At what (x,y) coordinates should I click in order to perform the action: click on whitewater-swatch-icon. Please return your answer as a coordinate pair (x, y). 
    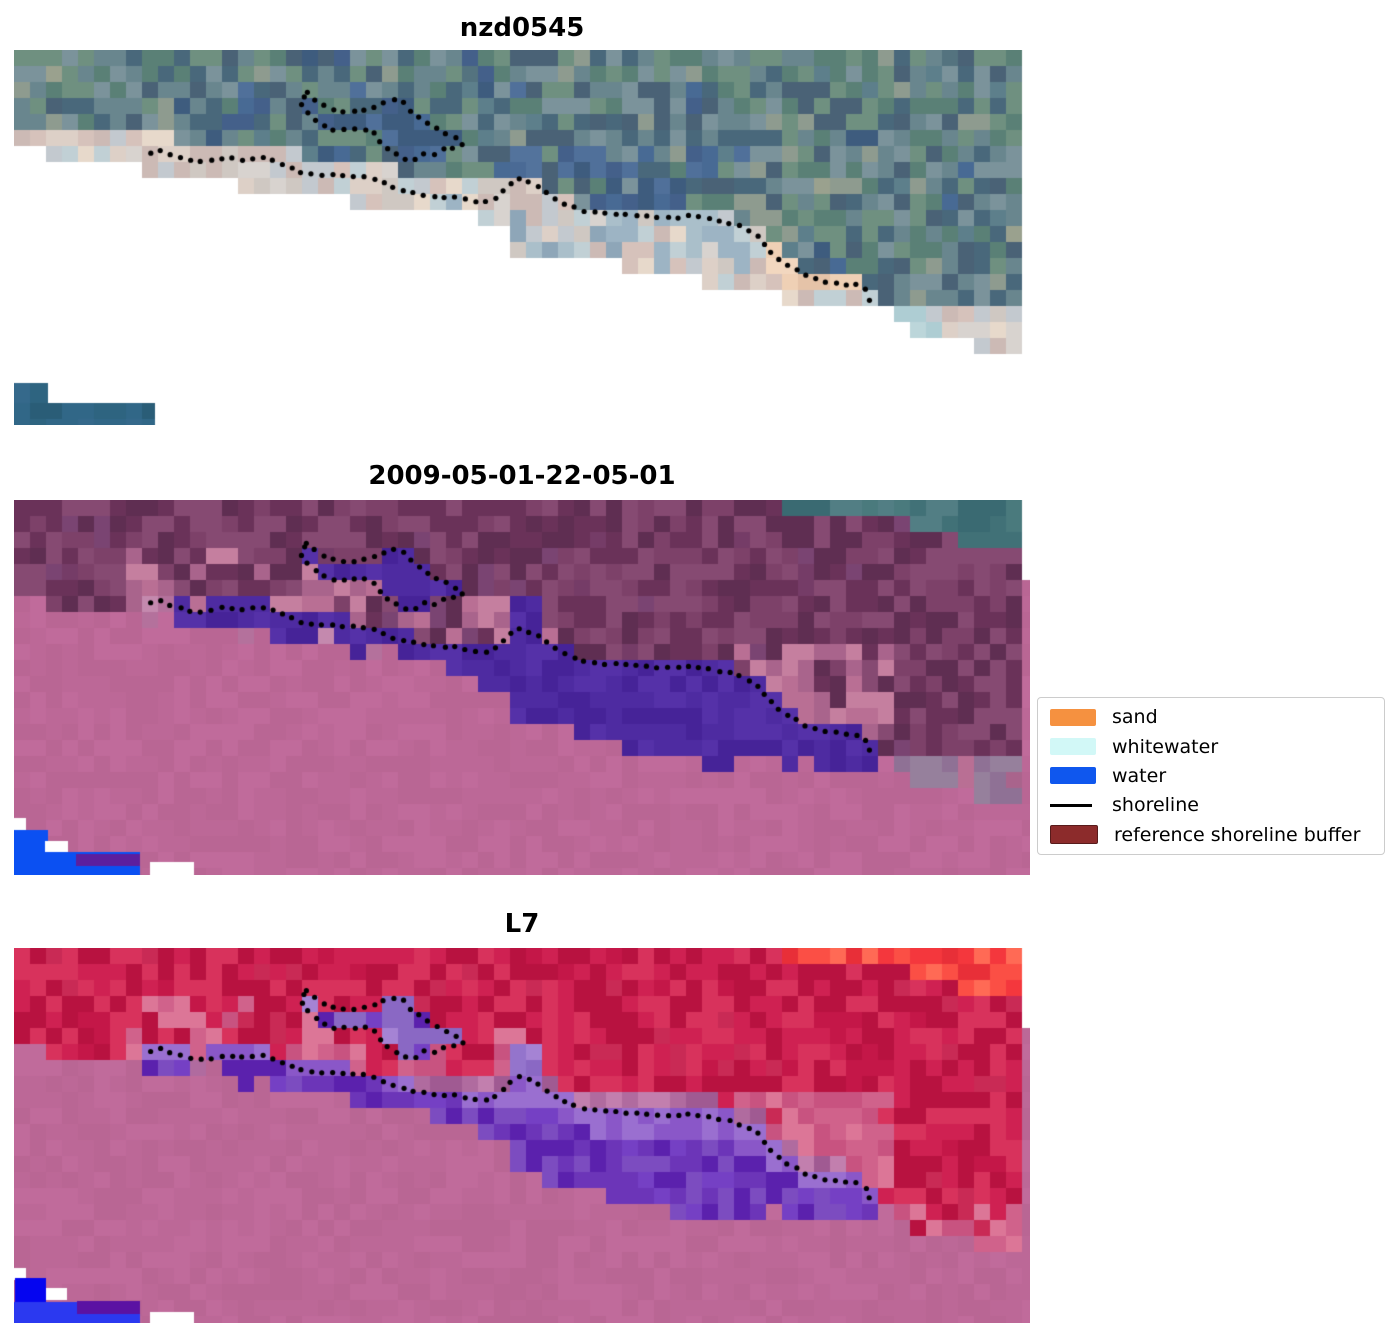
    Looking at the image, I should click on (1073, 747).